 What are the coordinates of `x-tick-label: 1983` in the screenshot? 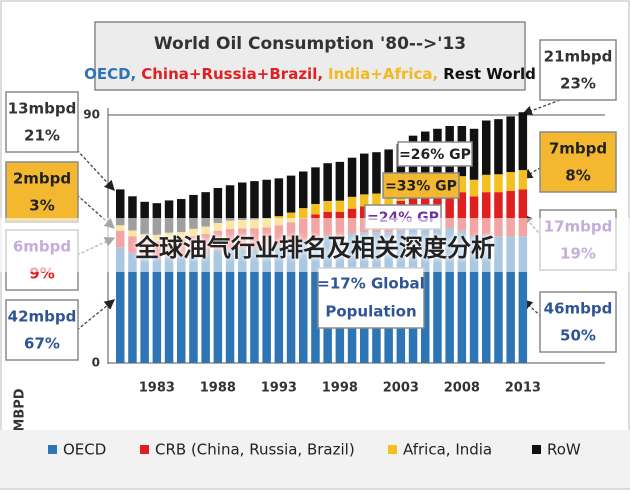 It's located at (157, 388).